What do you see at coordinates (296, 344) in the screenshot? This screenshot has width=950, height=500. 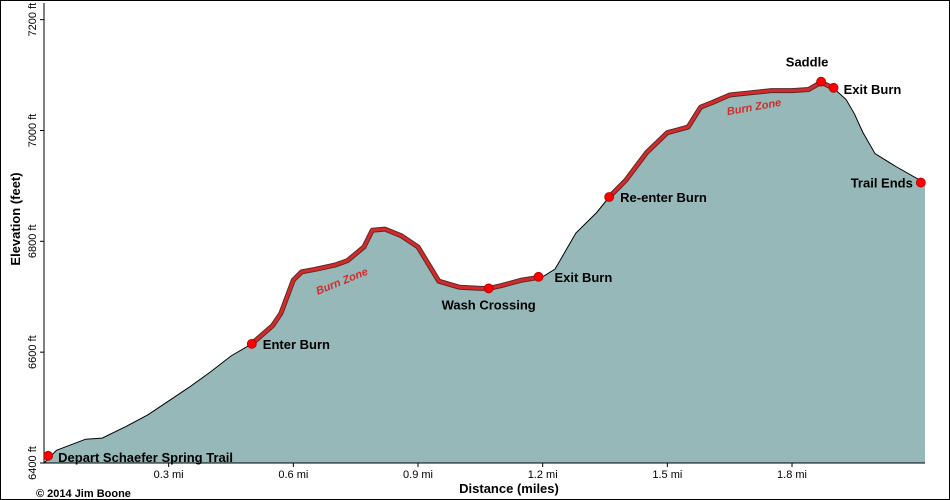 I see `point-label: Enter Burn` at bounding box center [296, 344].